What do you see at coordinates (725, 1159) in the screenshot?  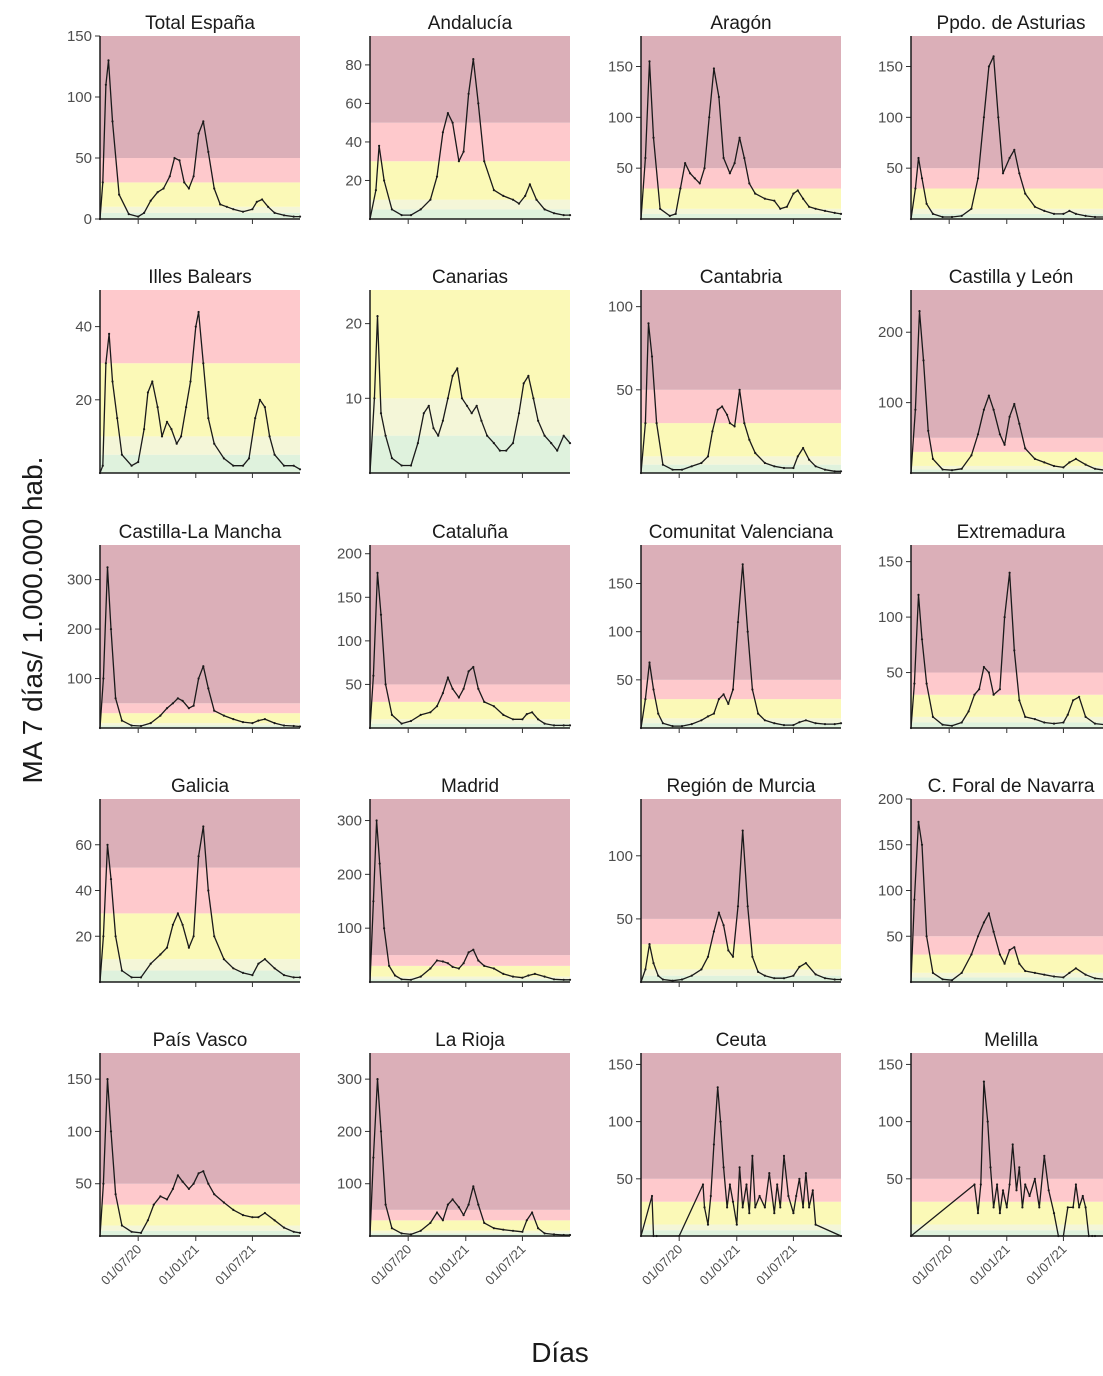 I see `panel: Ceuta 50 100 150 01/07/20 01/01/21 01/07/21` at bounding box center [725, 1159].